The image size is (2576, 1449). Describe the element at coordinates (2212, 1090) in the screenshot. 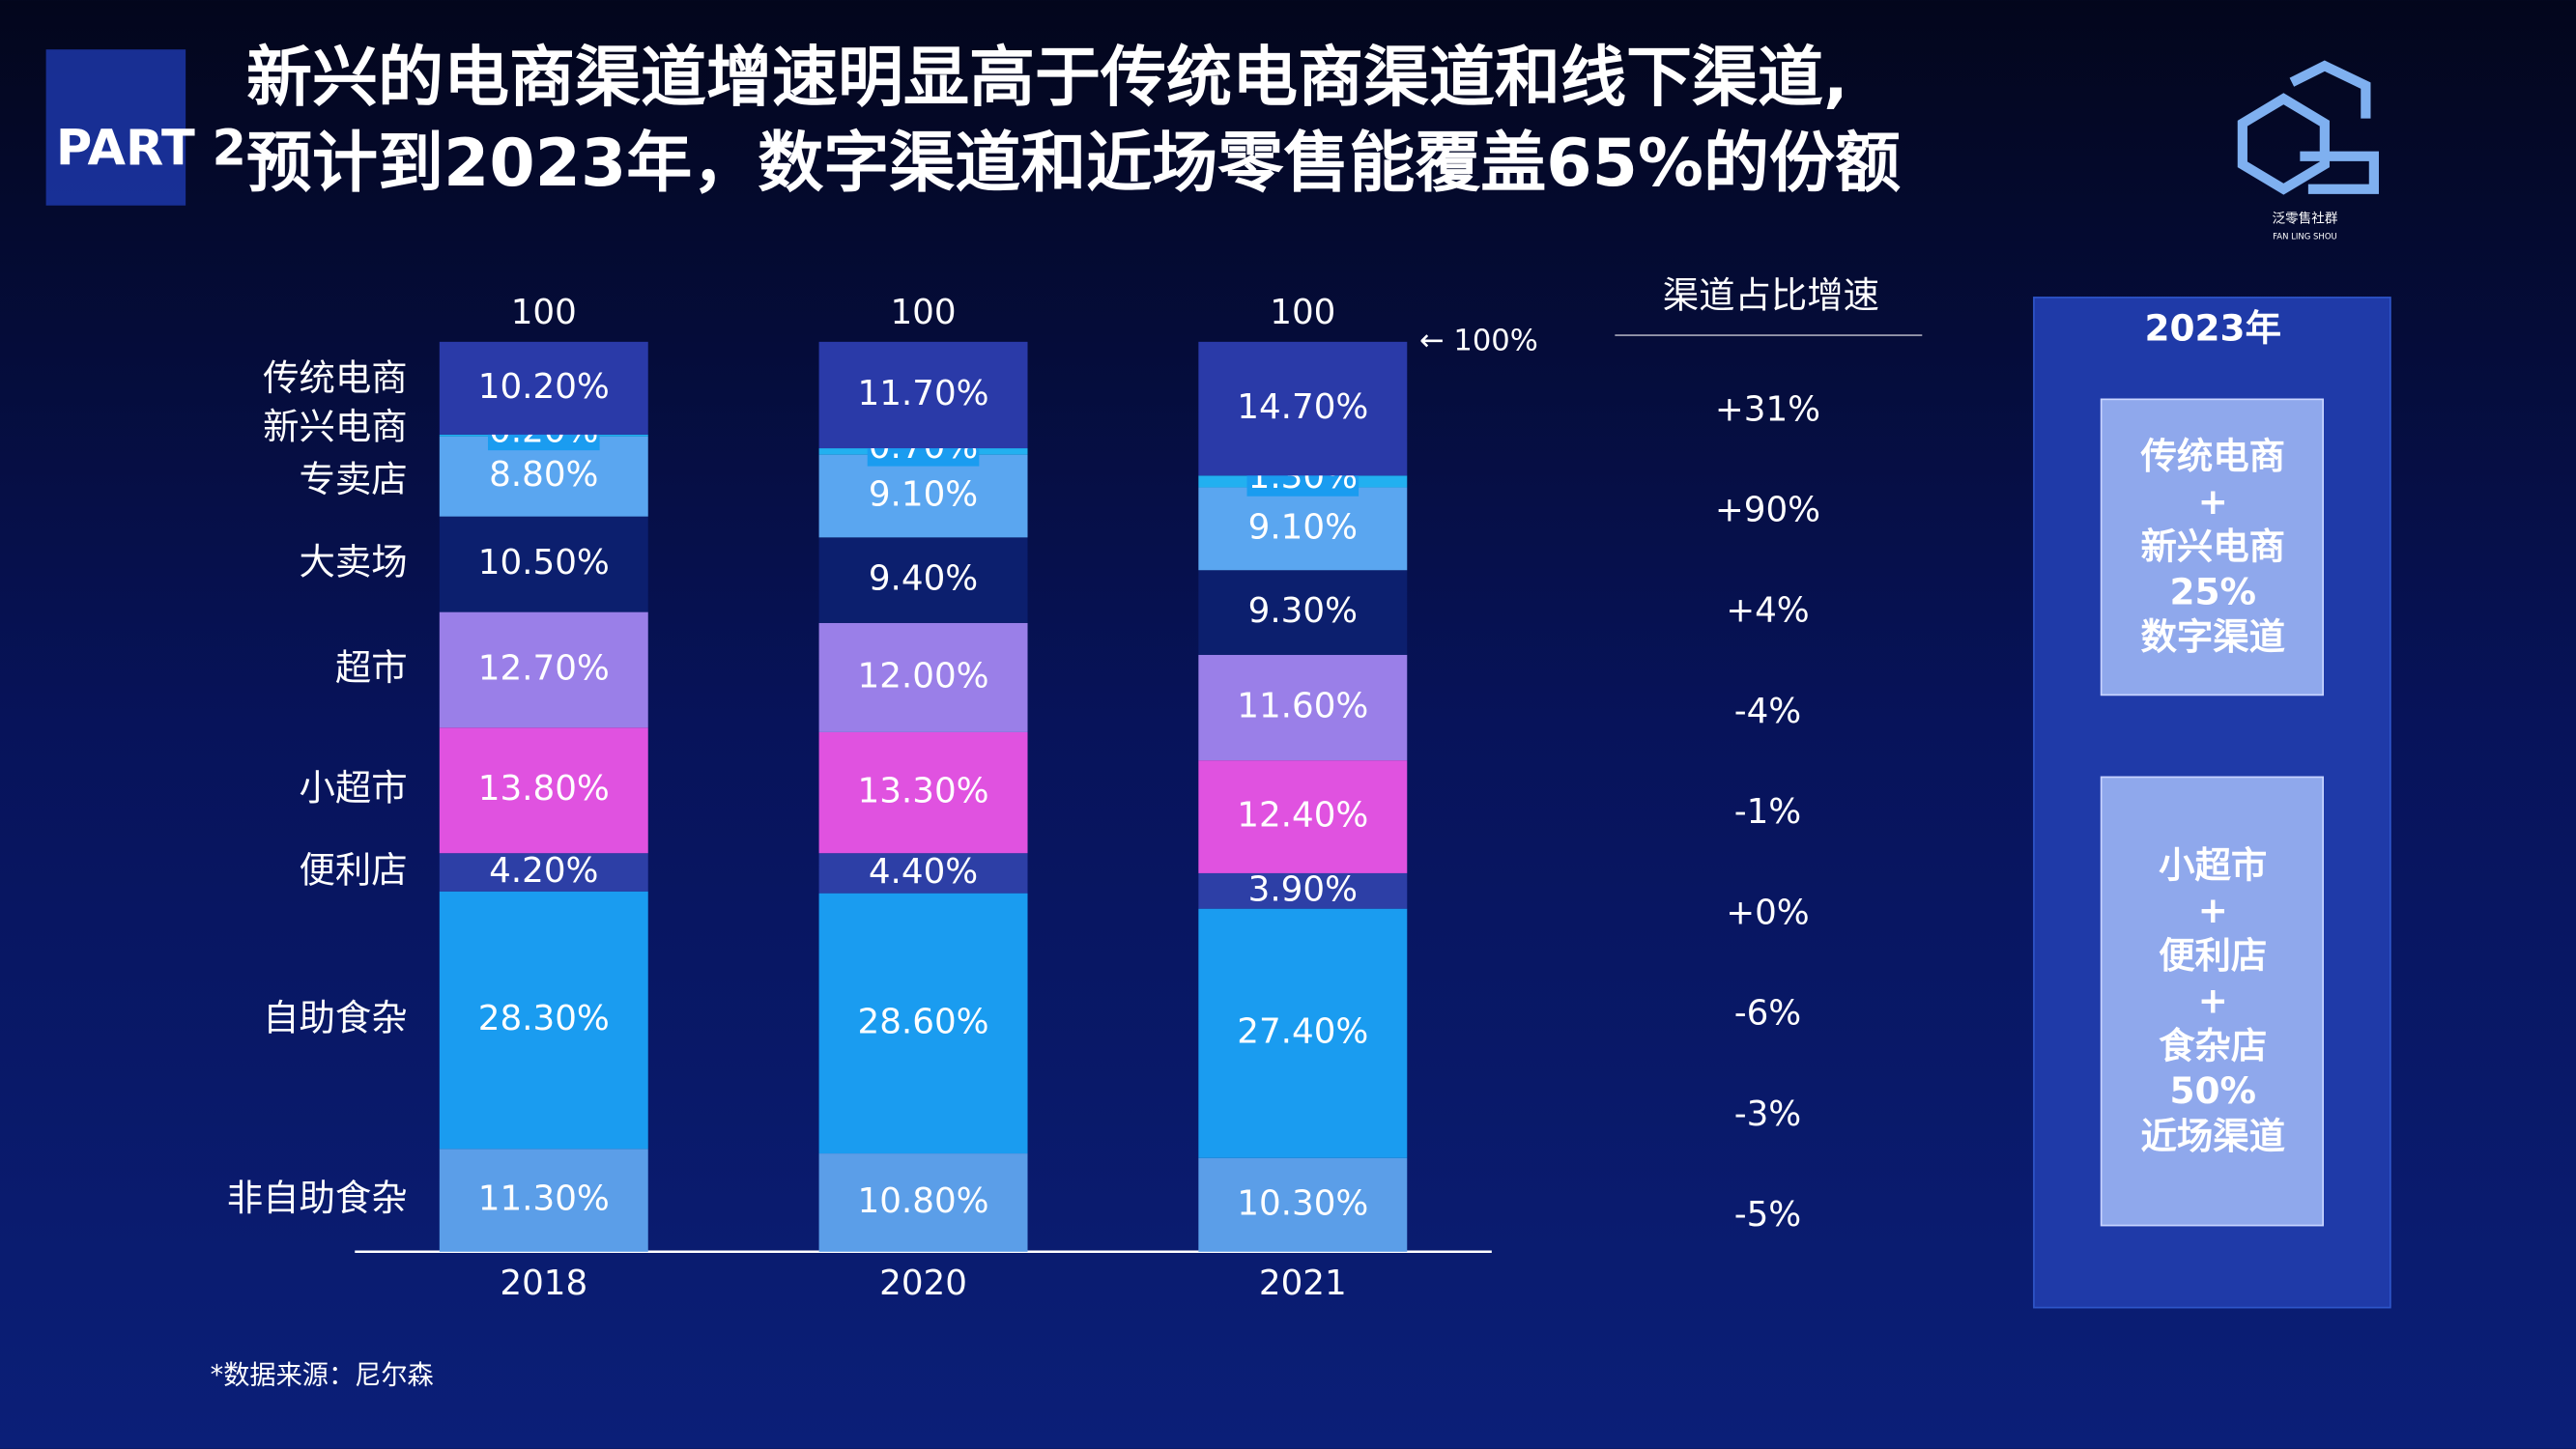

I see `panel-text: 50%` at that location.